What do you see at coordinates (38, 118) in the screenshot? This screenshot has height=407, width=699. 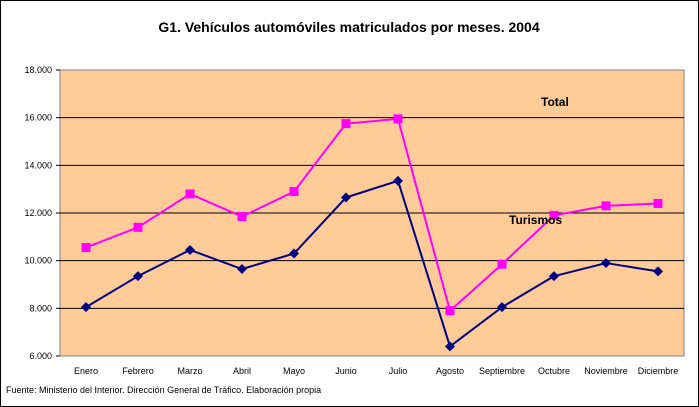 I see `y-tick-label: 16.000` at bounding box center [38, 118].